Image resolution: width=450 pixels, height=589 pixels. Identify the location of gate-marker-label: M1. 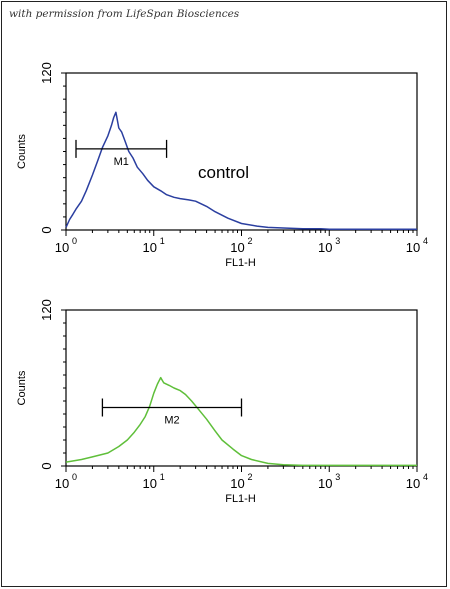
(121, 162).